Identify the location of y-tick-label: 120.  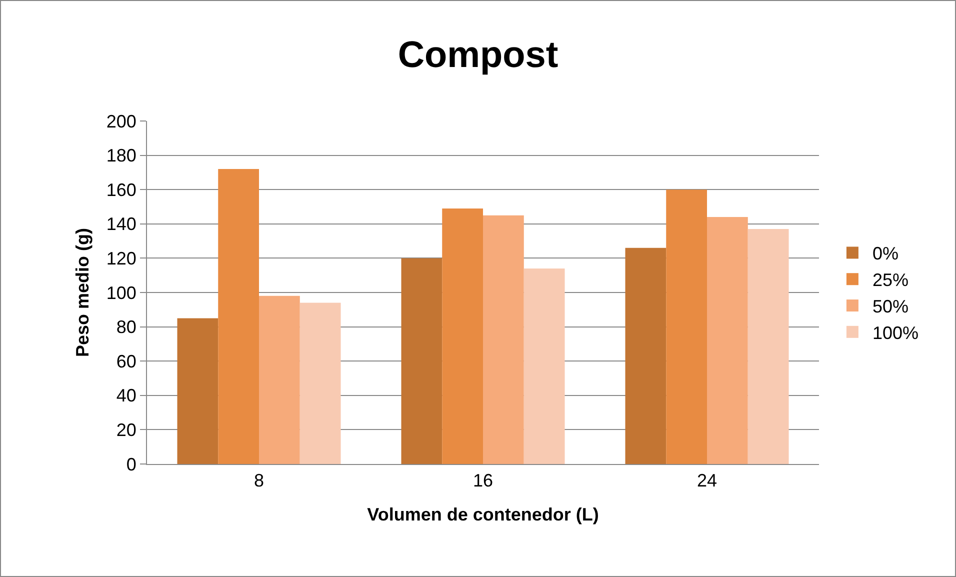
(121, 258).